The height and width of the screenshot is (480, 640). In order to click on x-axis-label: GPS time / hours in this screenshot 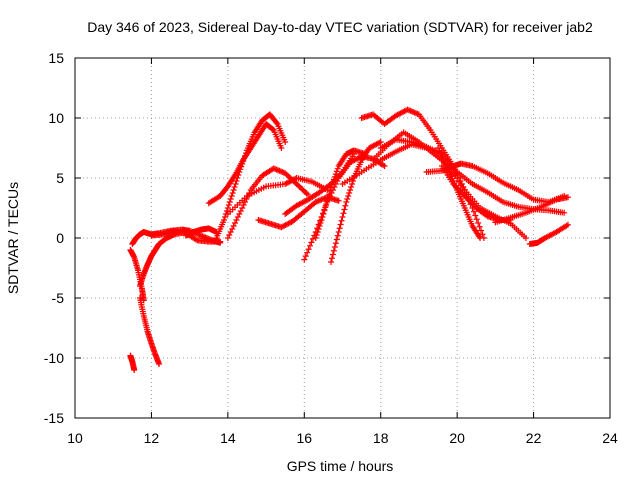, I will do `click(340, 466)`.